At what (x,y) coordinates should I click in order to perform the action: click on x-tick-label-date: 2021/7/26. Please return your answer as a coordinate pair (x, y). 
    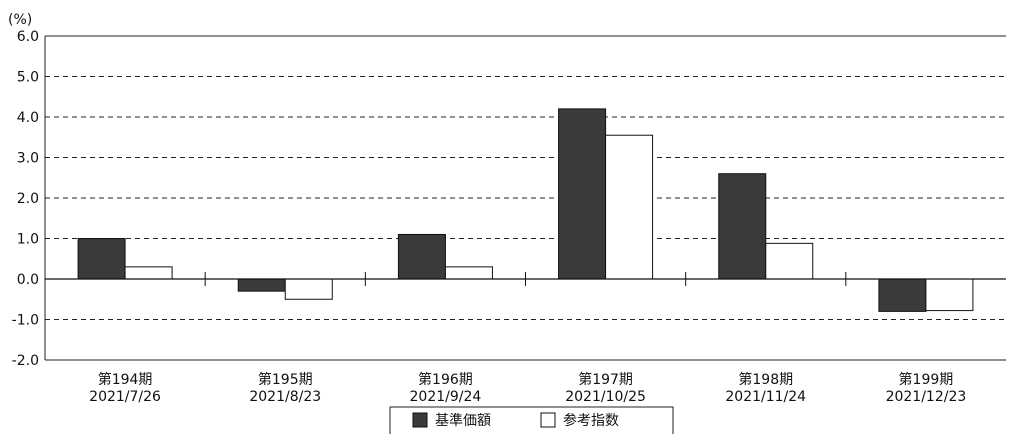
    Looking at the image, I should click on (125, 397).